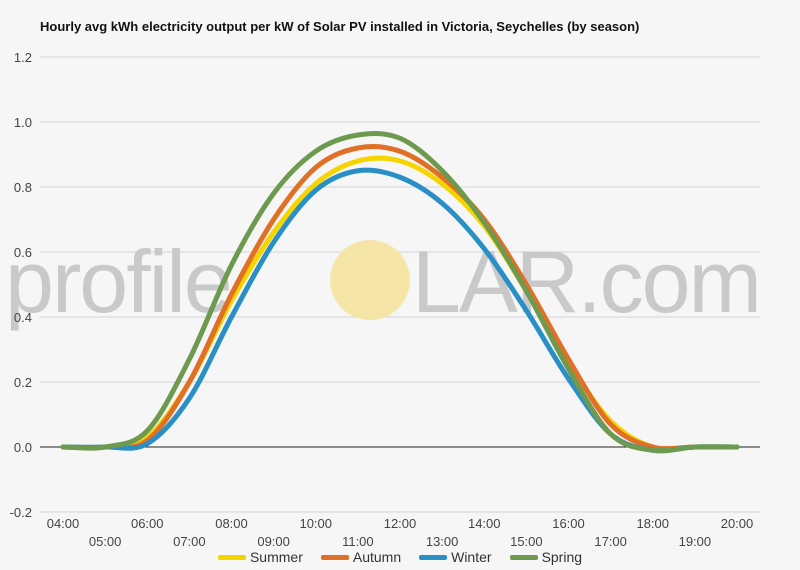 This screenshot has width=800, height=570. What do you see at coordinates (315, 523) in the screenshot?
I see `x-tick-label: 10:00` at bounding box center [315, 523].